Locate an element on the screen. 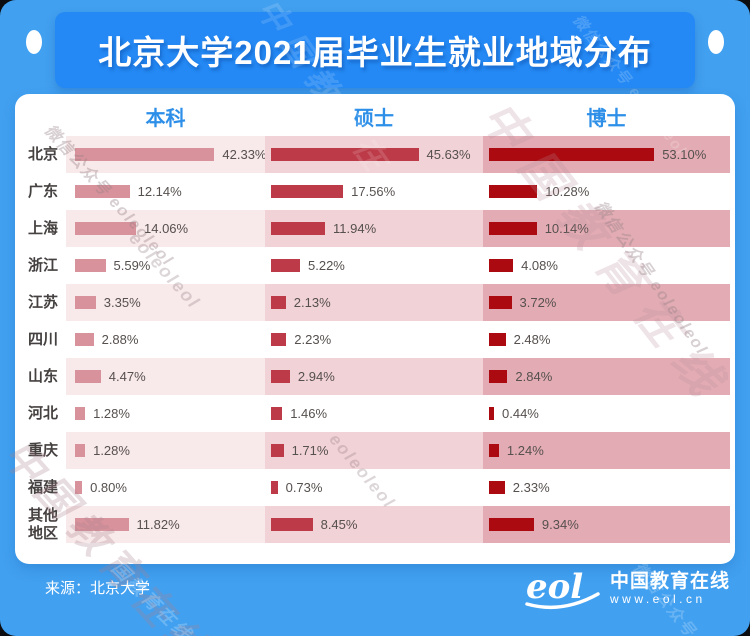 Image resolution: width=750 pixels, height=636 pixels. cell-本科: 0.80% is located at coordinates (165, 487).